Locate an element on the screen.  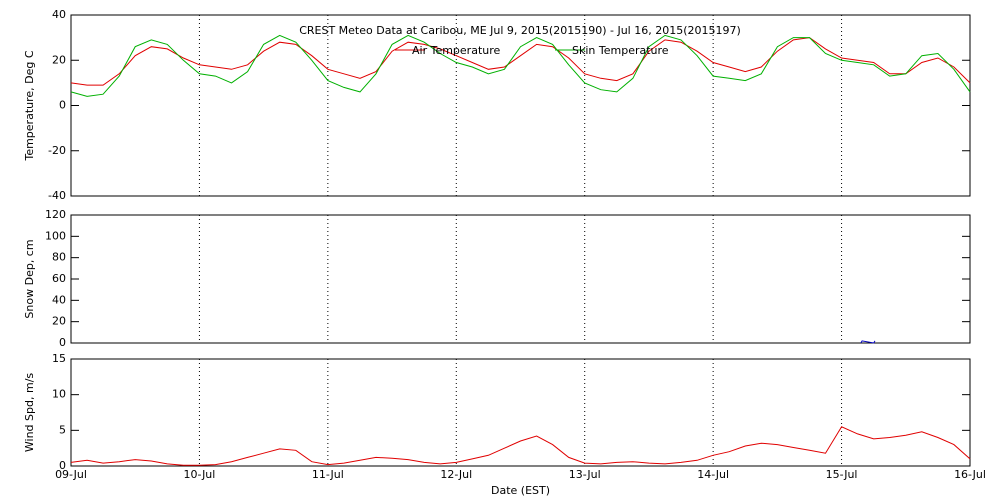
x-axis-label: Date (EST) is located at coordinates (520, 490).